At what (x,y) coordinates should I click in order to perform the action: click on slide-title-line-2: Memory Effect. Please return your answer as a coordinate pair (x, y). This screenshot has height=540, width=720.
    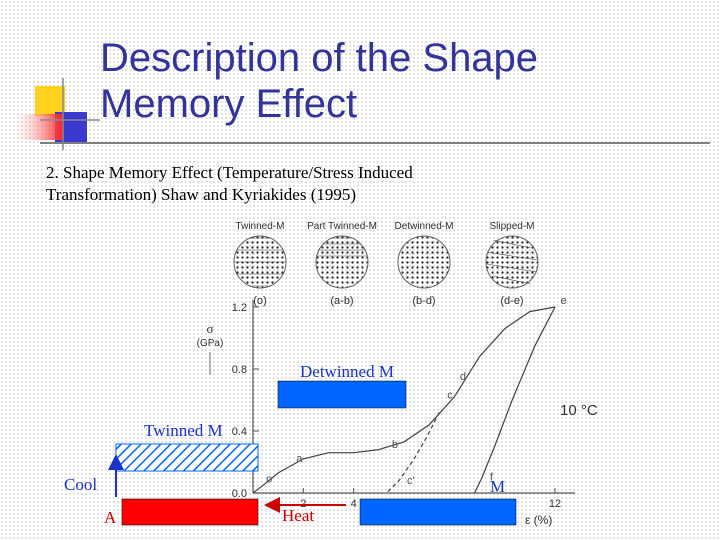
    Looking at the image, I should click on (229, 104).